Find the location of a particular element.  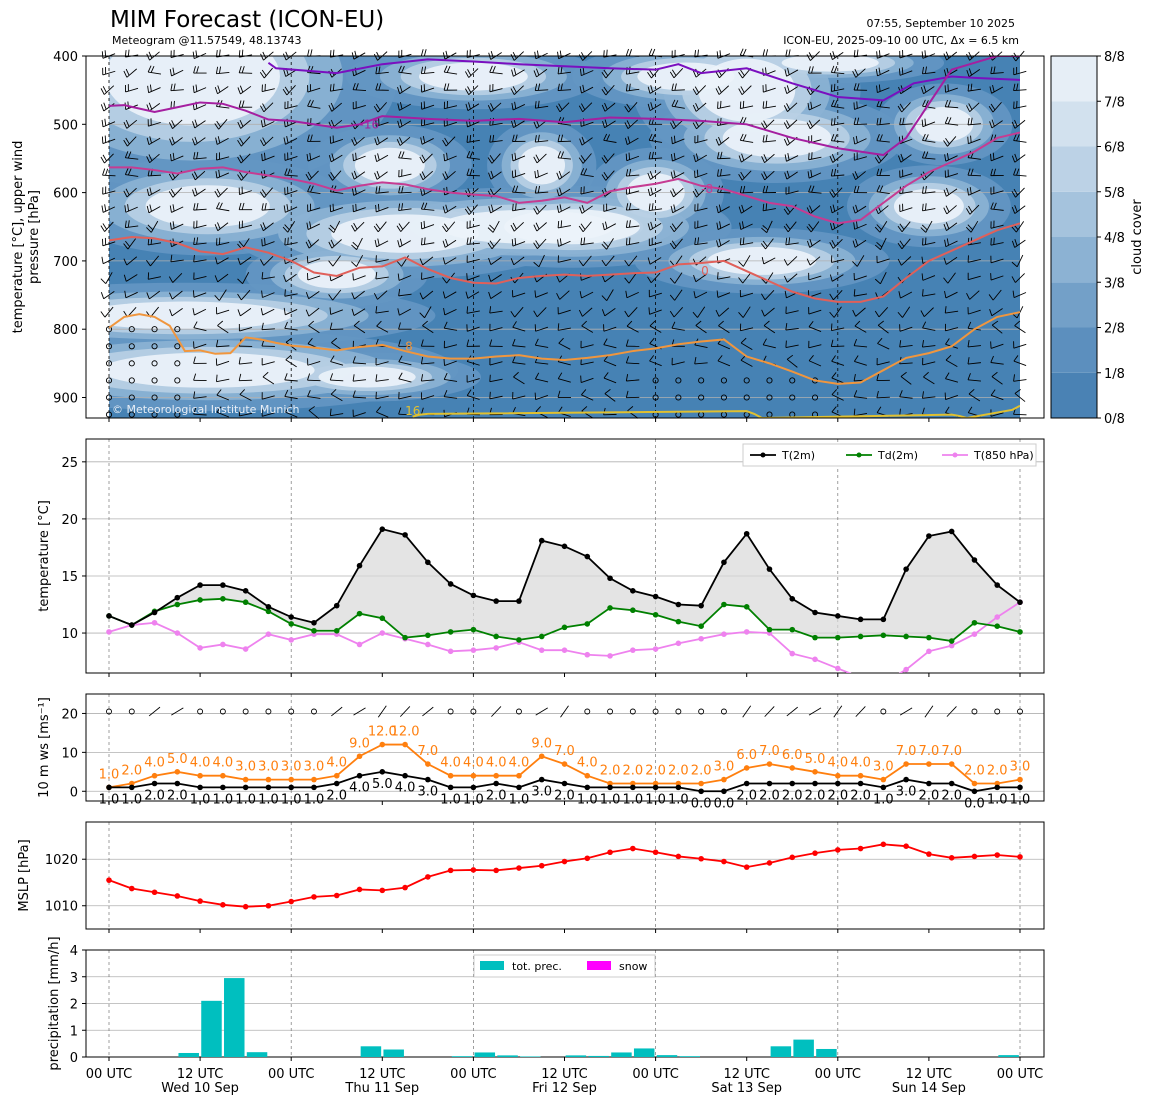

x-tick-label: 12 UTC is located at coordinates (746, 1074).